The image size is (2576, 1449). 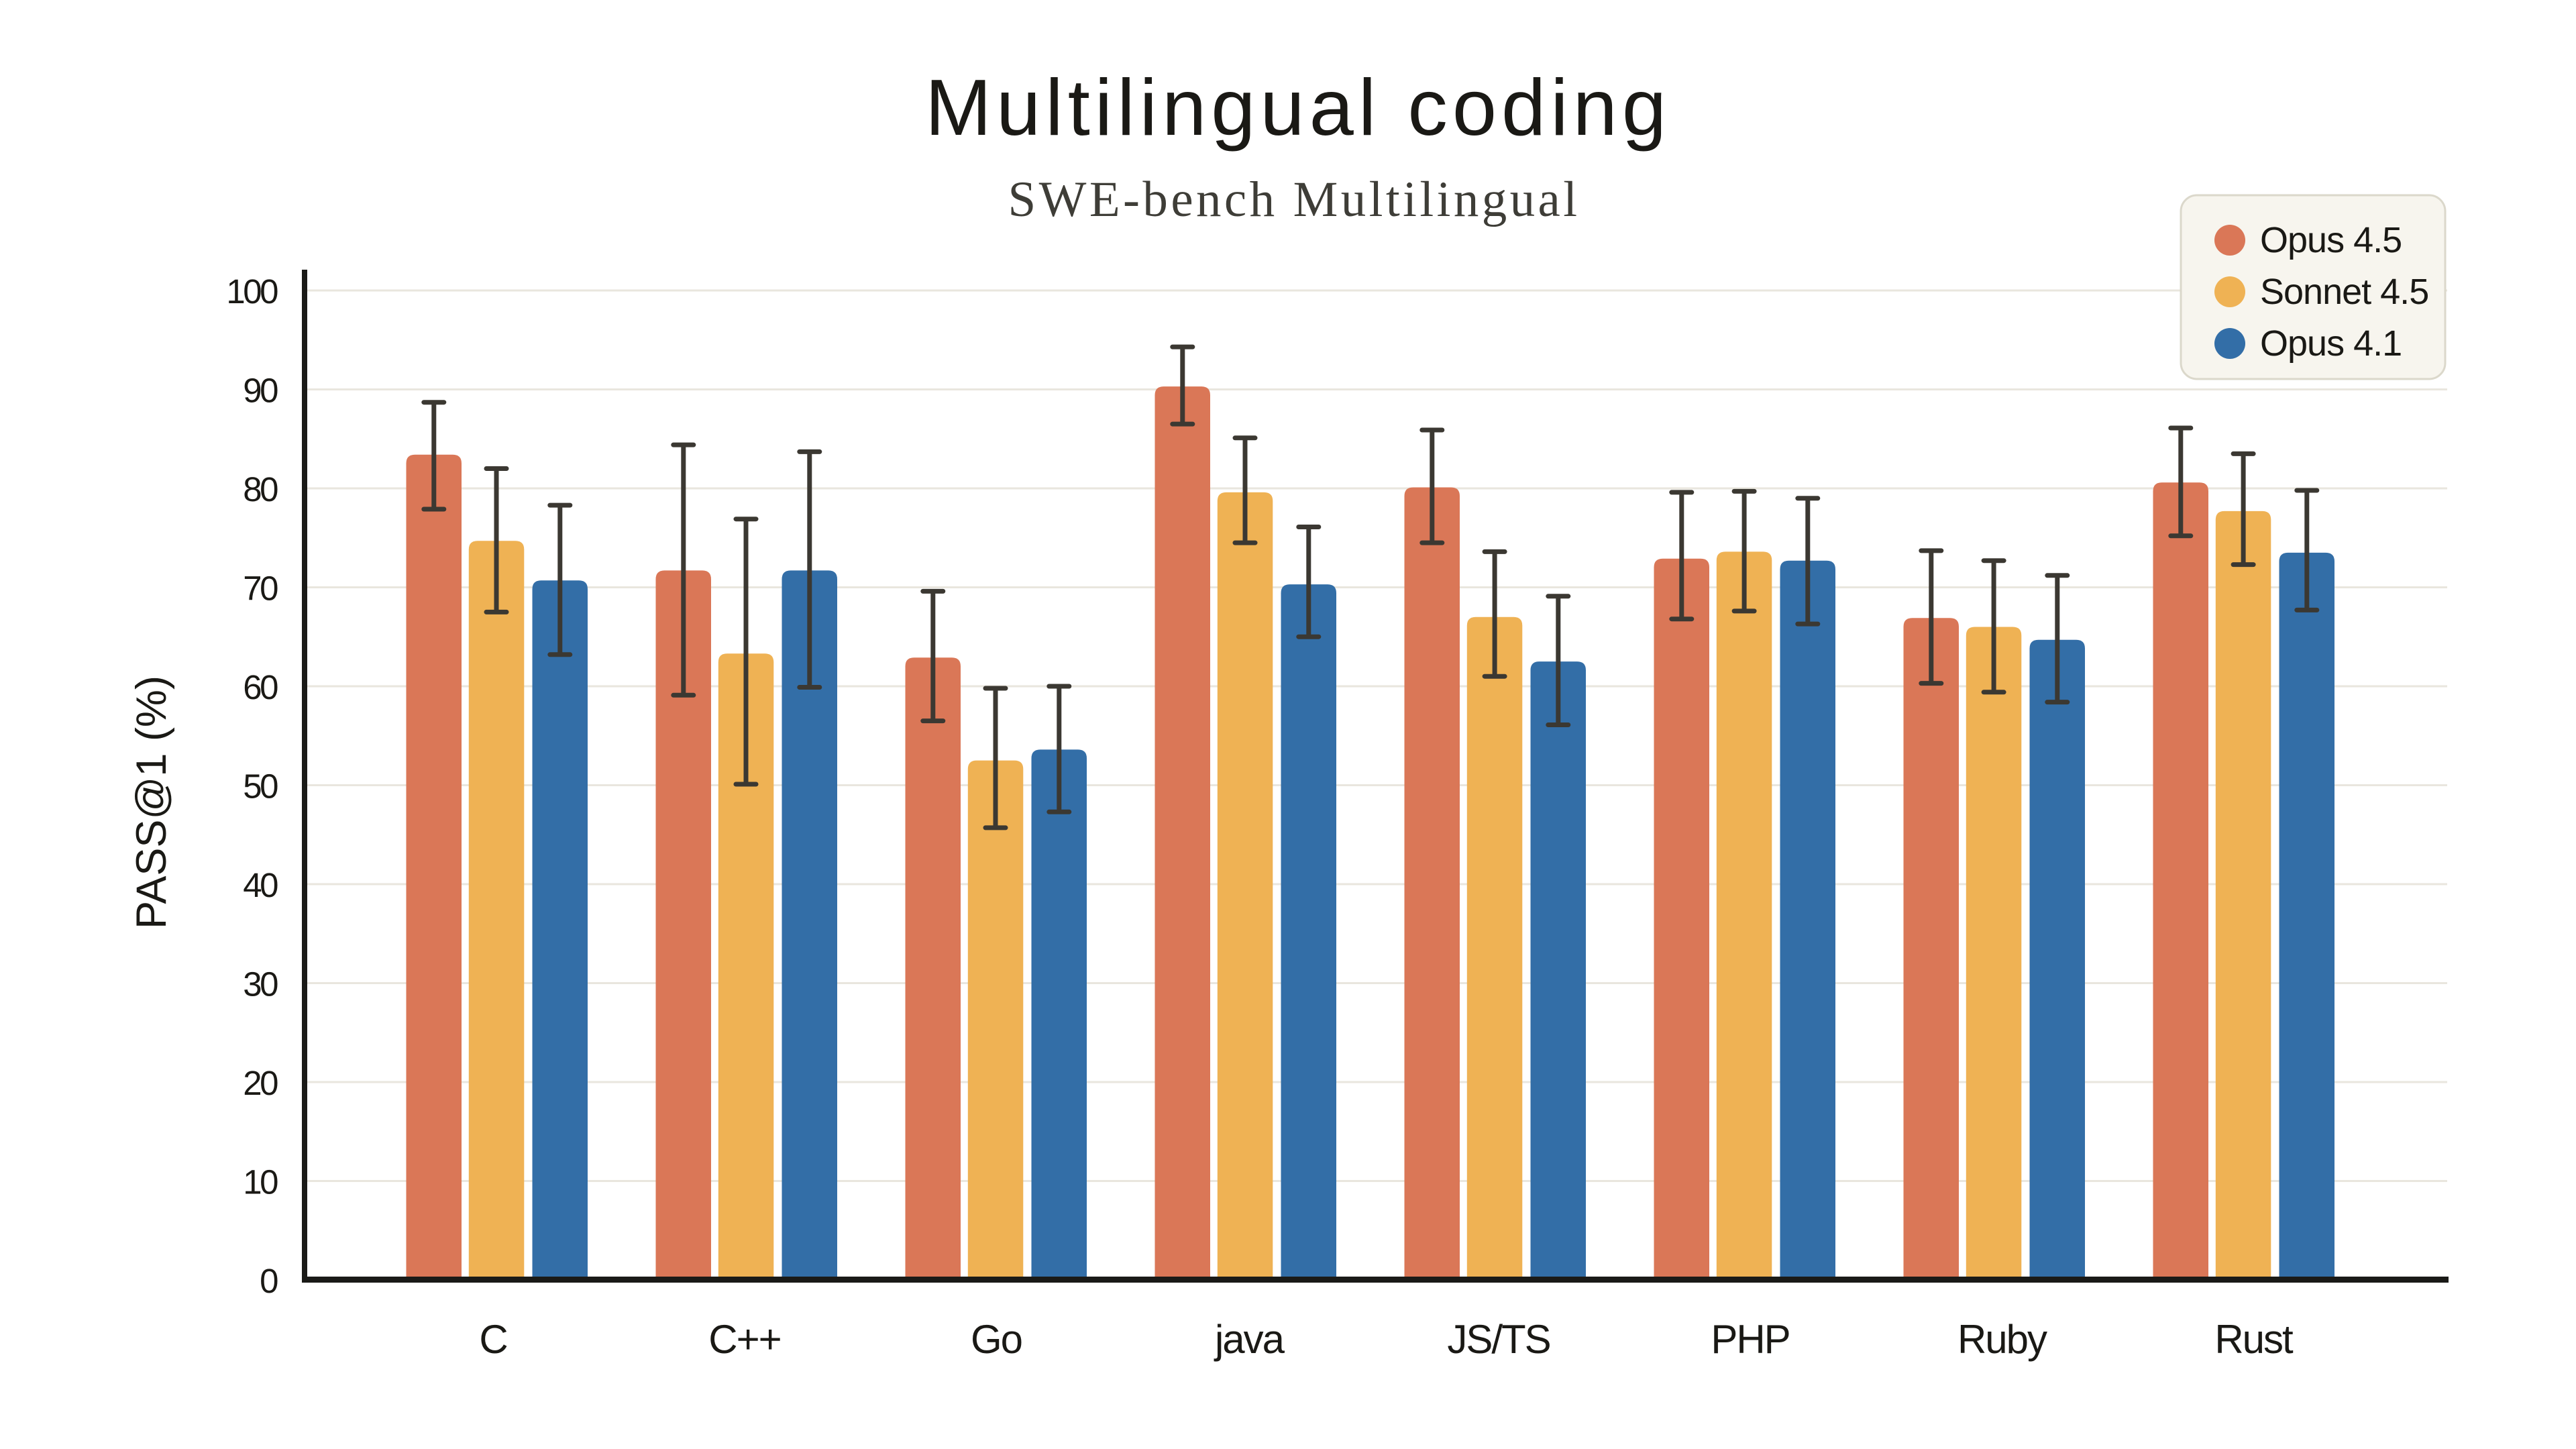 What do you see at coordinates (151, 802) in the screenshot?
I see `svg-text: PASS@1 (%)` at bounding box center [151, 802].